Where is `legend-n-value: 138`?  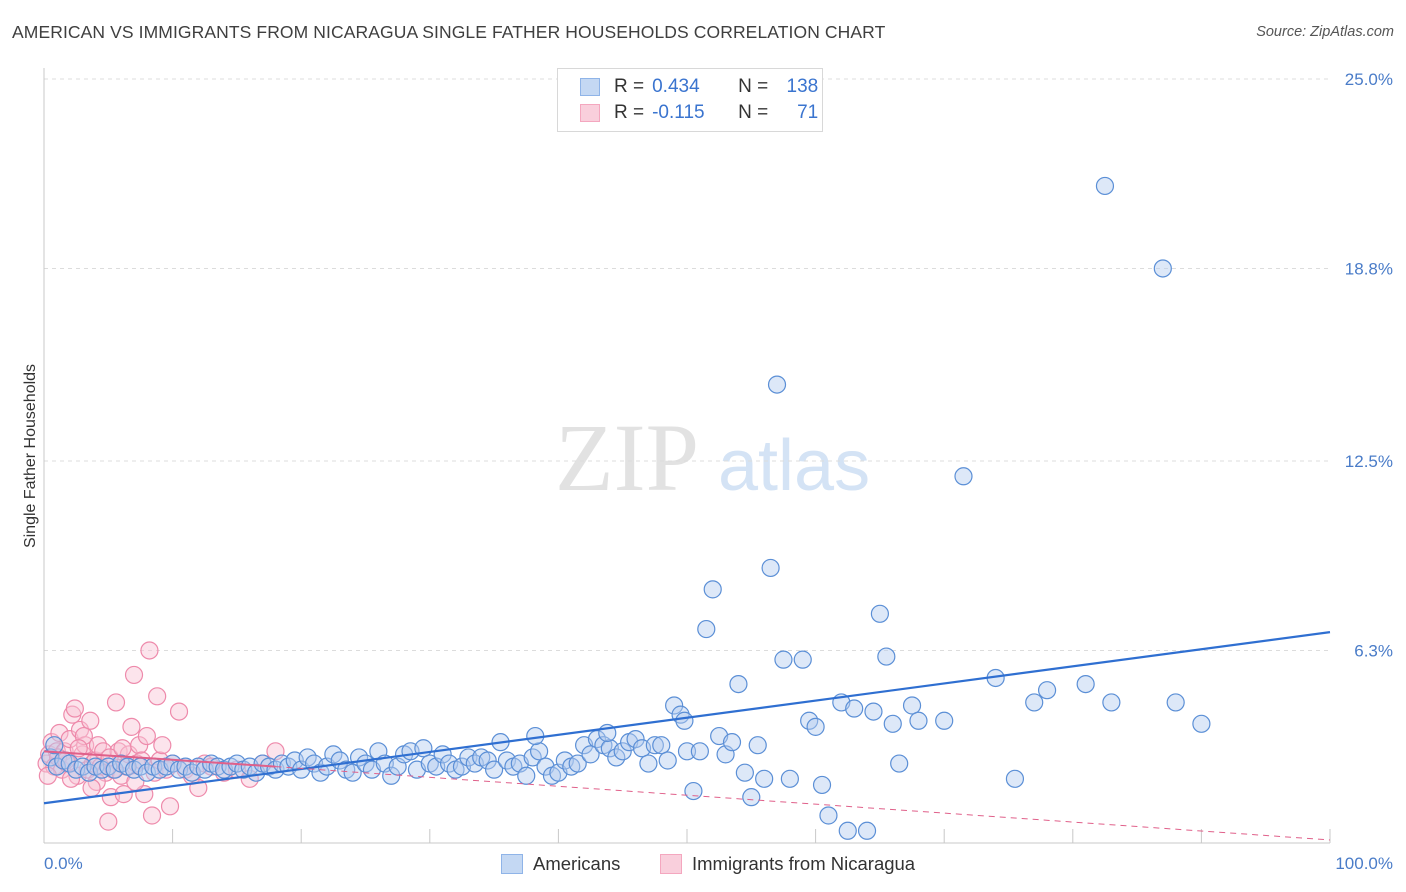
legend-n-value: 138 is located at coordinates (802, 86).